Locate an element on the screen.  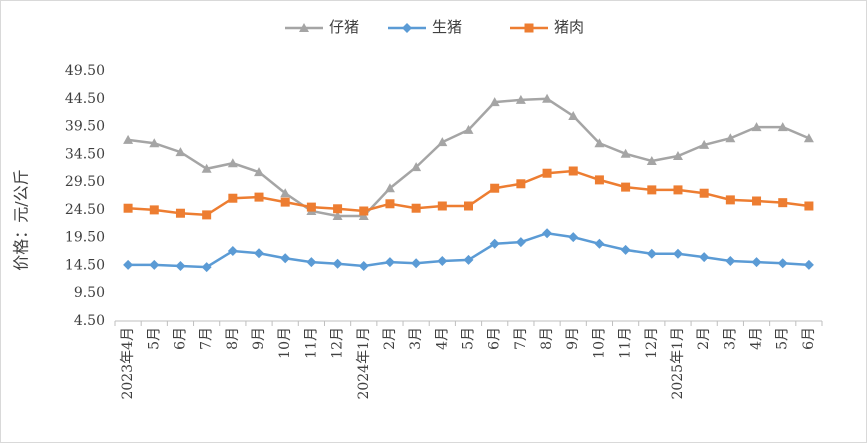
x-tick-label: 10月 is located at coordinates (599, 343).